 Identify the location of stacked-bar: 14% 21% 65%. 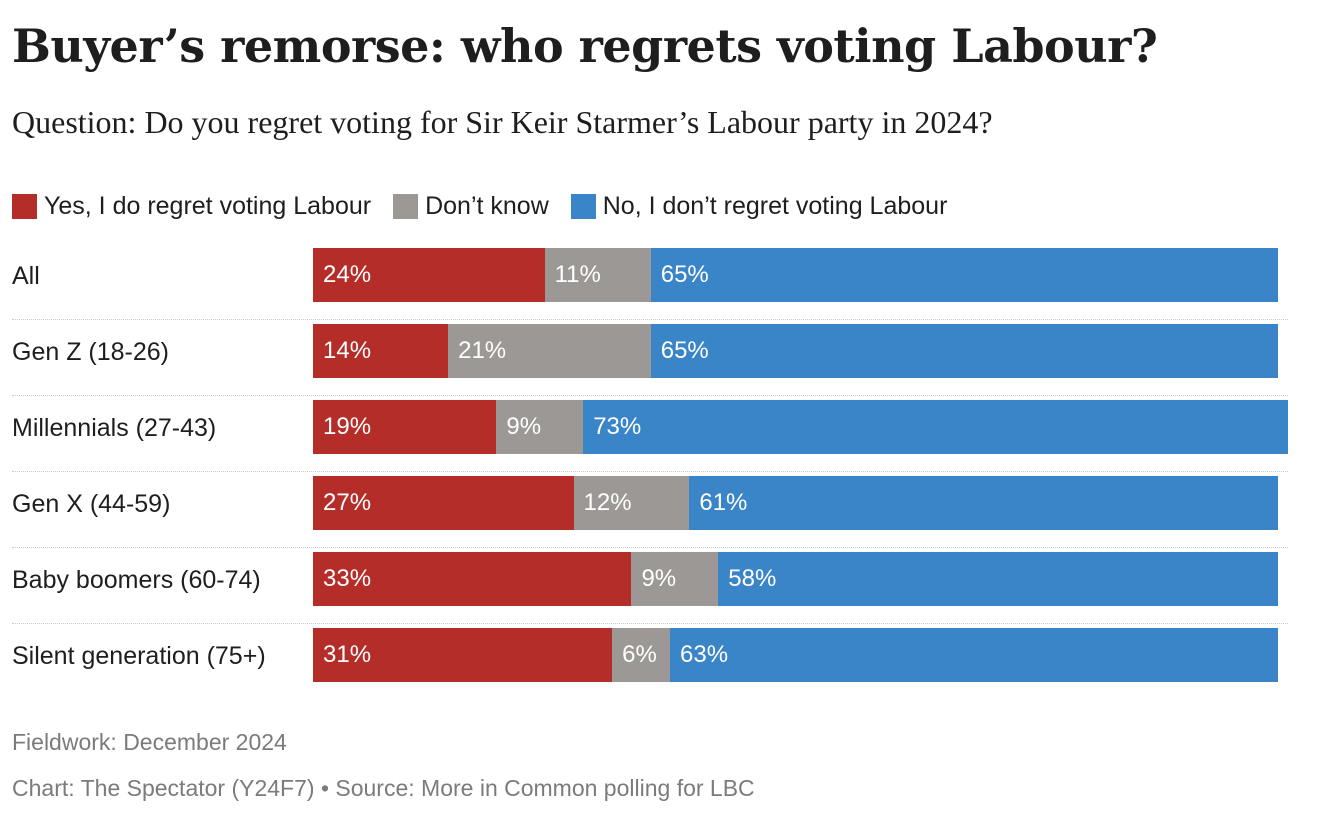
(795, 351).